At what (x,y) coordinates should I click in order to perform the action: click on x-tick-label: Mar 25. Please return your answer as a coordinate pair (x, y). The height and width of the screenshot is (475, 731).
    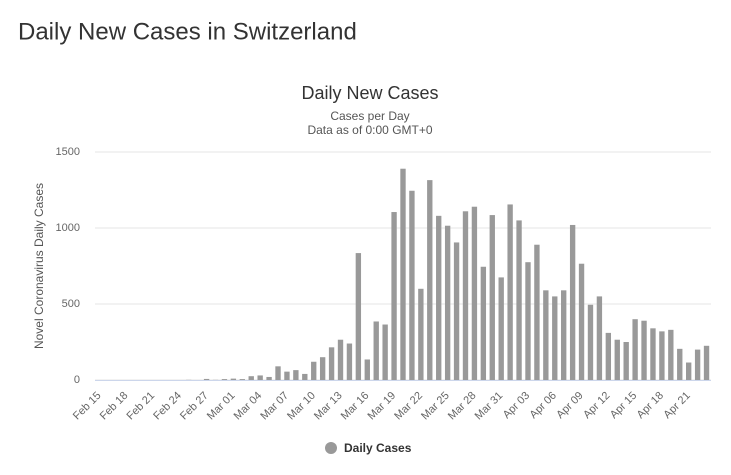
    Looking at the image, I should click on (435, 406).